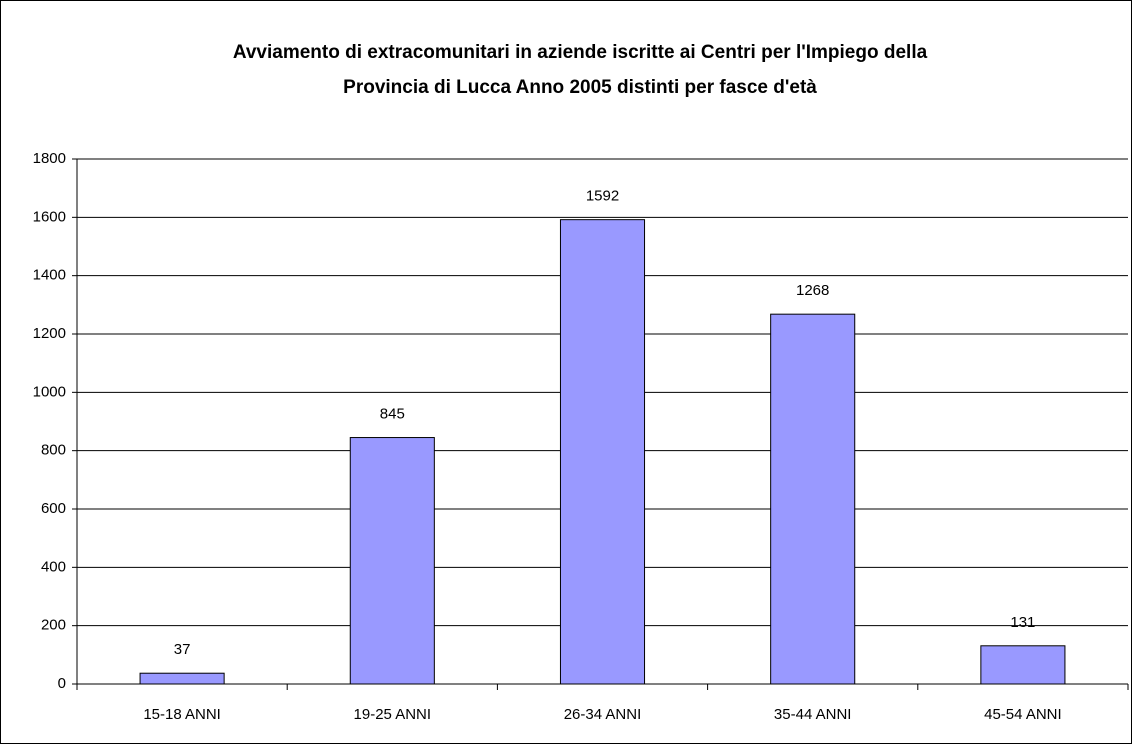 This screenshot has height=745, width=1133. Describe the element at coordinates (53, 450) in the screenshot. I see `y-tick-label: 800` at that location.